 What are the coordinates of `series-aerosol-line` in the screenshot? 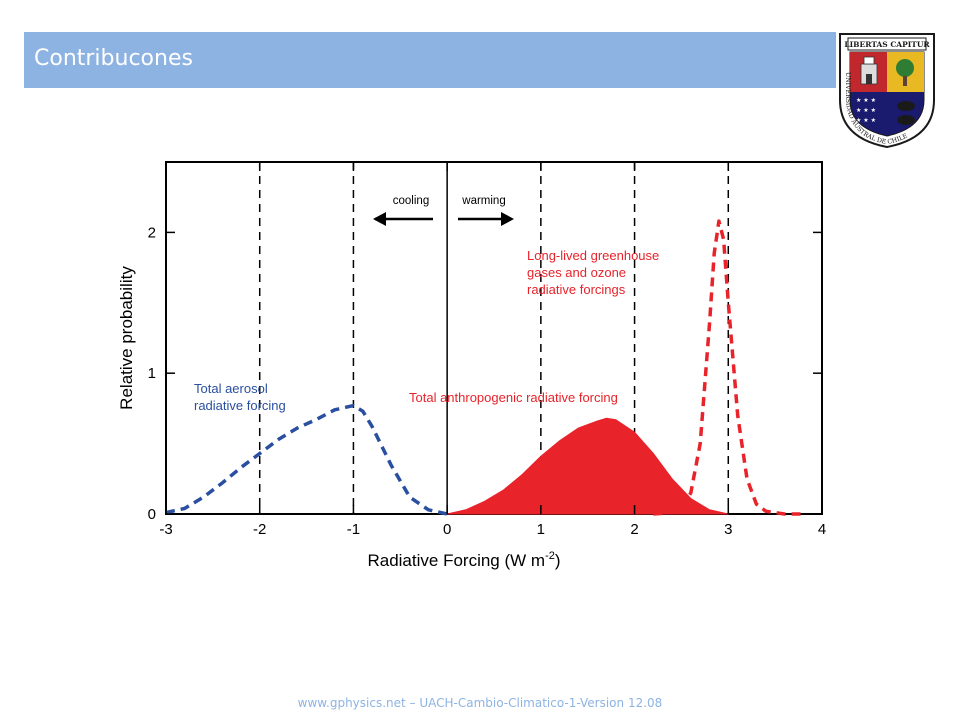 It's located at (306, 459).